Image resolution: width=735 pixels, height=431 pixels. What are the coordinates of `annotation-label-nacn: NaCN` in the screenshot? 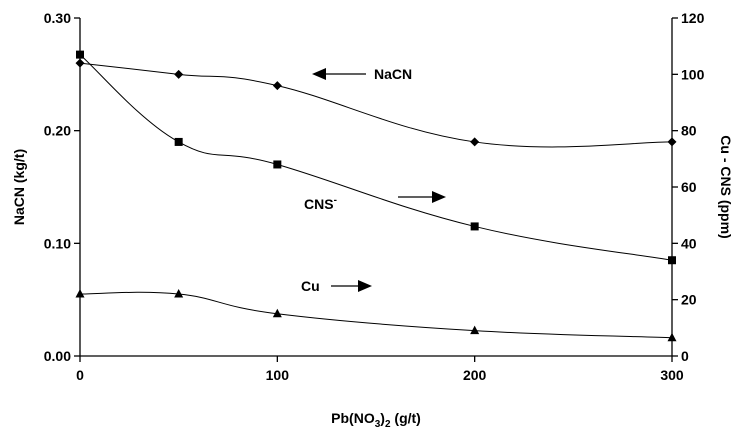 It's located at (393, 74).